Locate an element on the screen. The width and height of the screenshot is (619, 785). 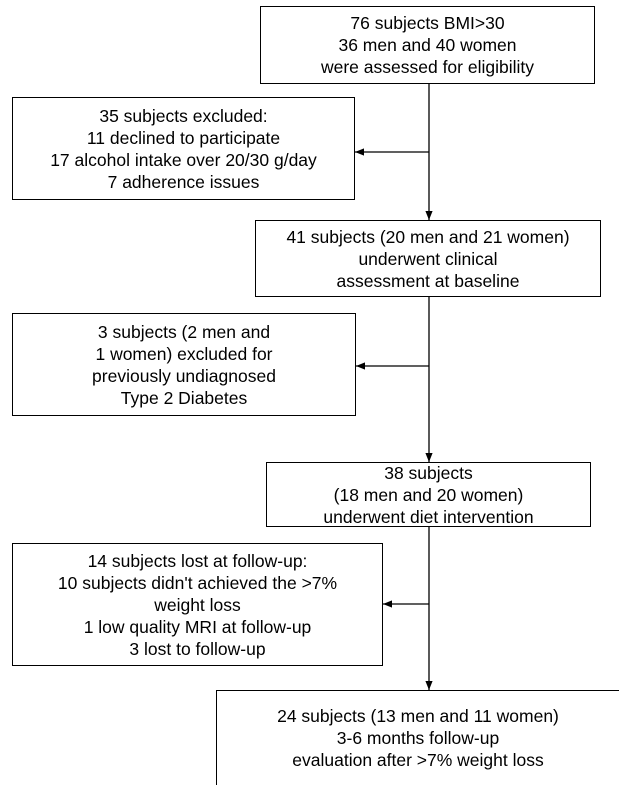
box-text-line: 11 declined to participate is located at coordinates (183, 137).